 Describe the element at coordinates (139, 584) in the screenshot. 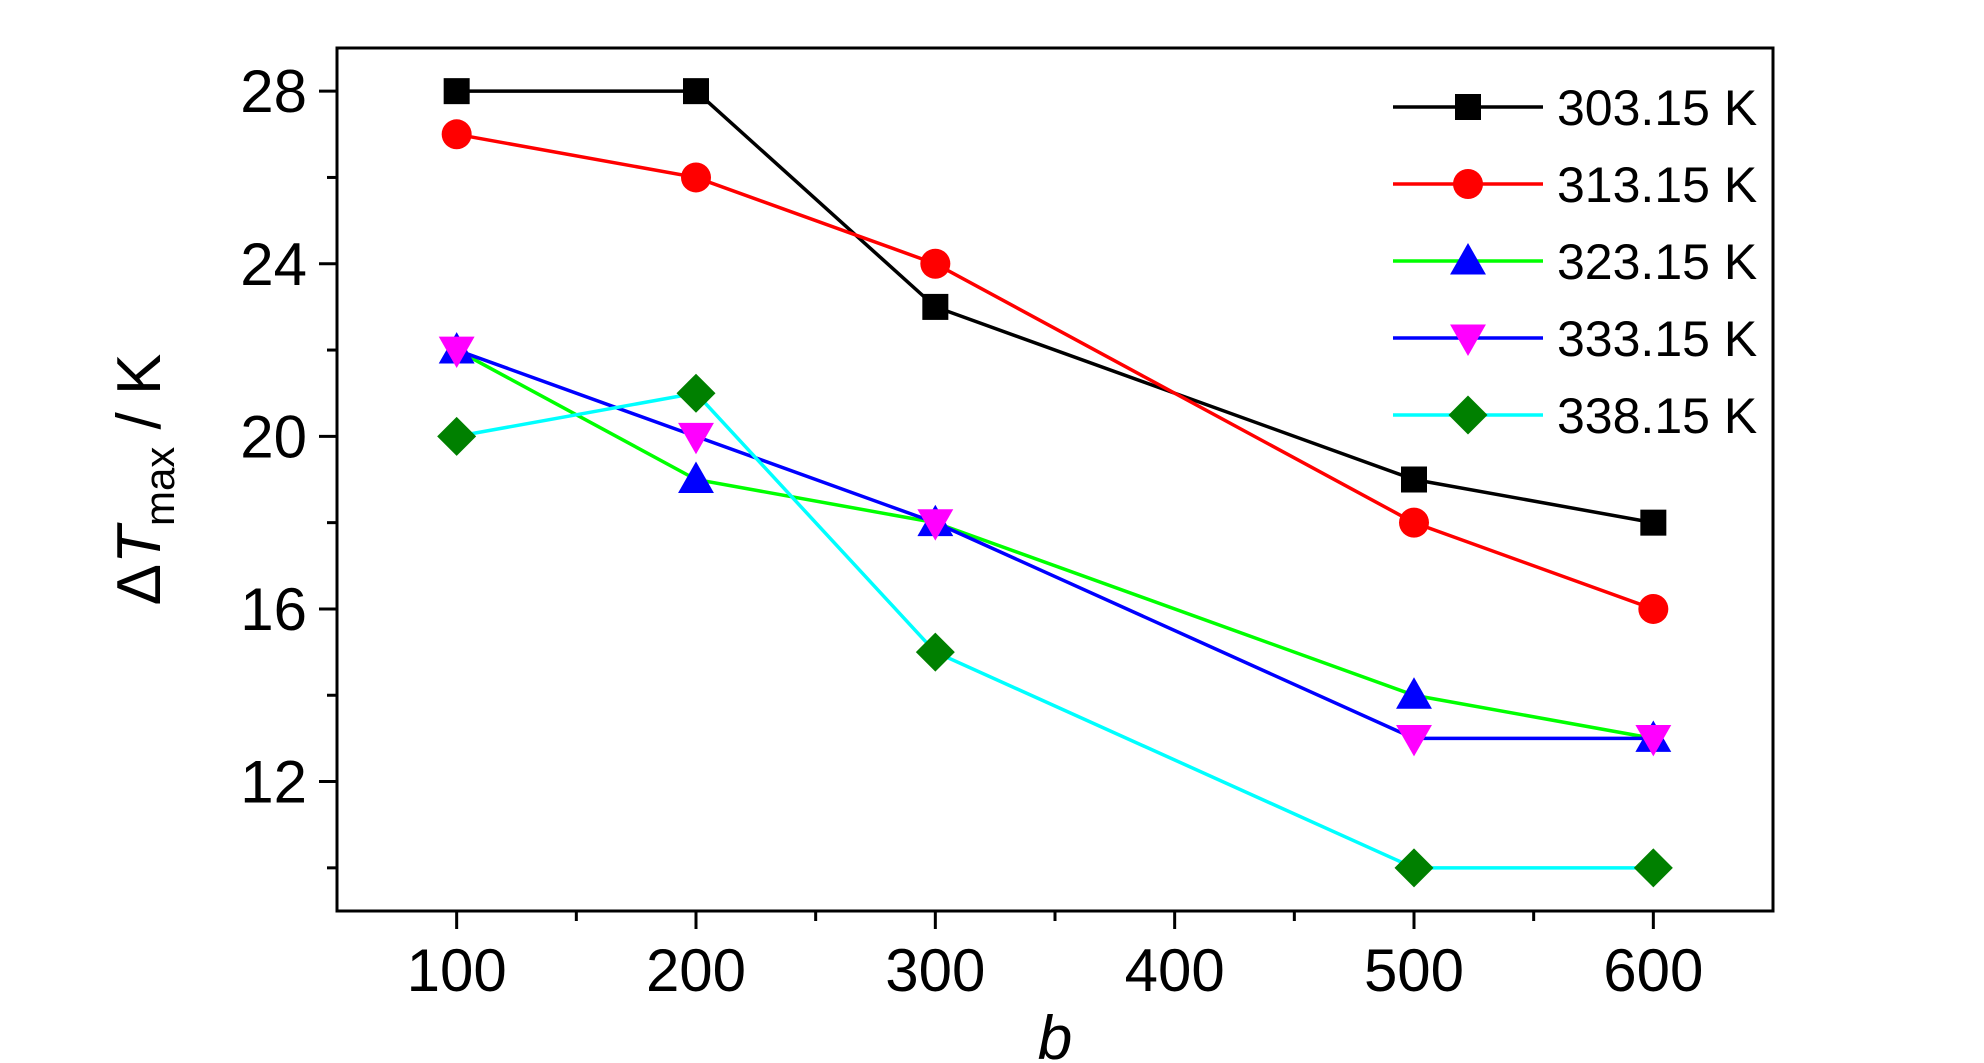

I see `y-axis-title-symbol: Δ` at that location.